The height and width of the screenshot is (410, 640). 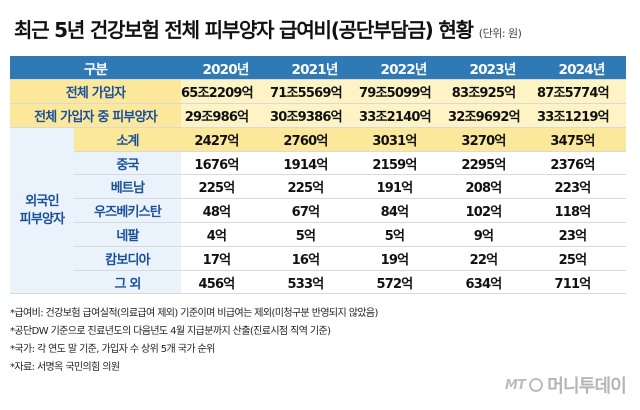 I want to click on cell-value: 118억, so click(x=581, y=211).